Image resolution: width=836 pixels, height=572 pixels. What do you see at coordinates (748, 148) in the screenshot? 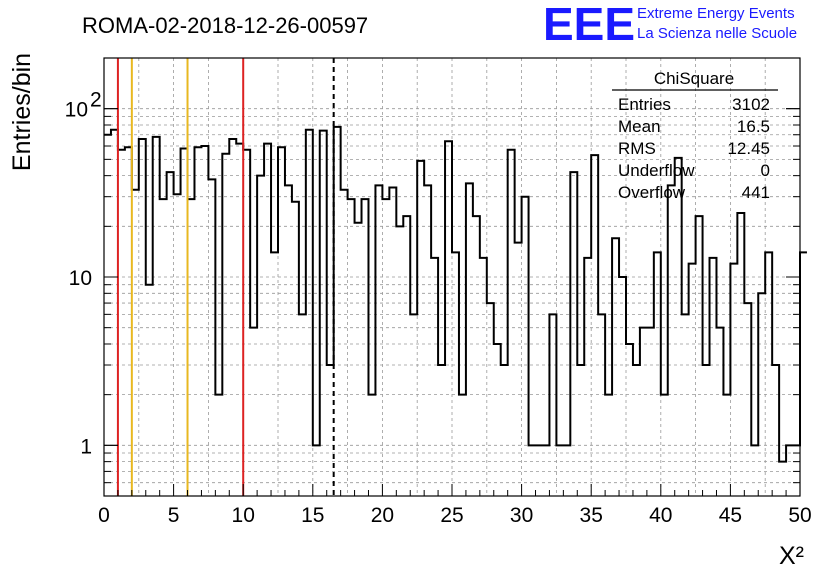
I see `stats-row-value: 12.45` at bounding box center [748, 148].